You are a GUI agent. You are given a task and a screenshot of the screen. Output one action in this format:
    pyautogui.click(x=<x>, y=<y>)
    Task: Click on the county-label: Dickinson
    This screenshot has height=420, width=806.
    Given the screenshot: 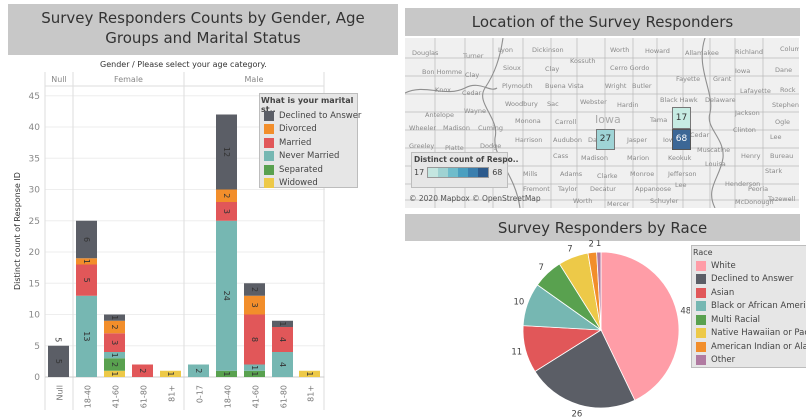 What is the action you would take?
    pyautogui.click(x=548, y=50)
    